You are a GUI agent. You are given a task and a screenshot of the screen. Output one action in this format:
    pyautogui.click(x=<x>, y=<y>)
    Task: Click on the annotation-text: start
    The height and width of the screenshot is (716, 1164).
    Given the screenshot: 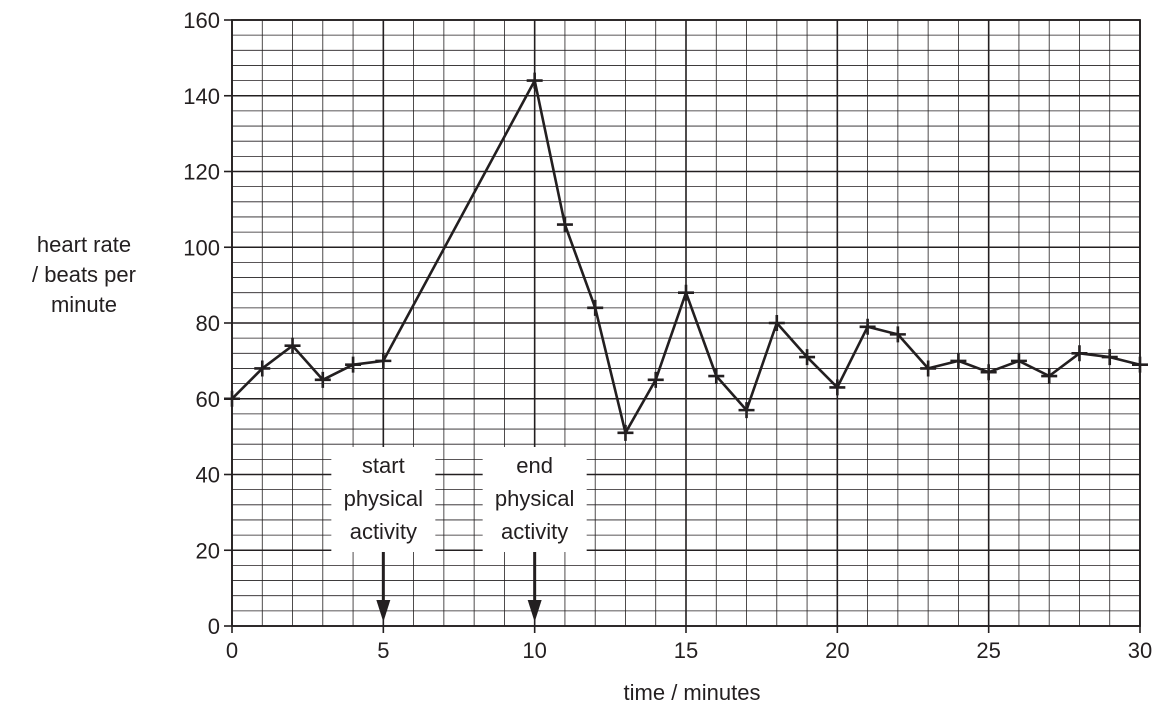 What is the action you would take?
    pyautogui.click(x=383, y=465)
    